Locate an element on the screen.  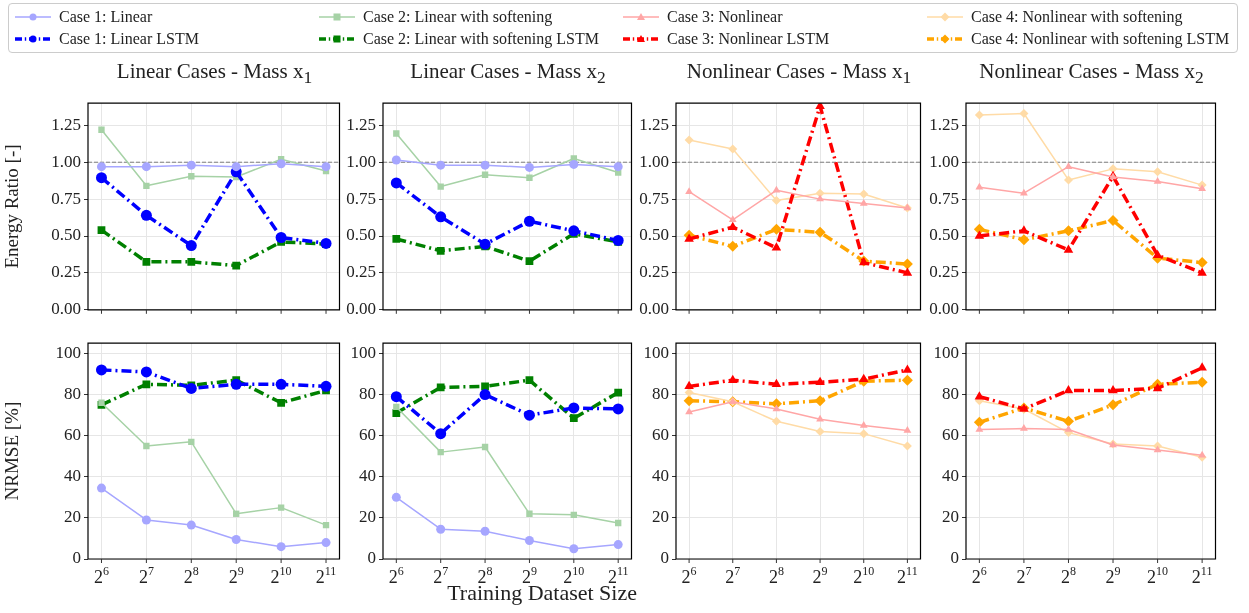
y-tick-label: 40 is located at coordinates (950, 476).